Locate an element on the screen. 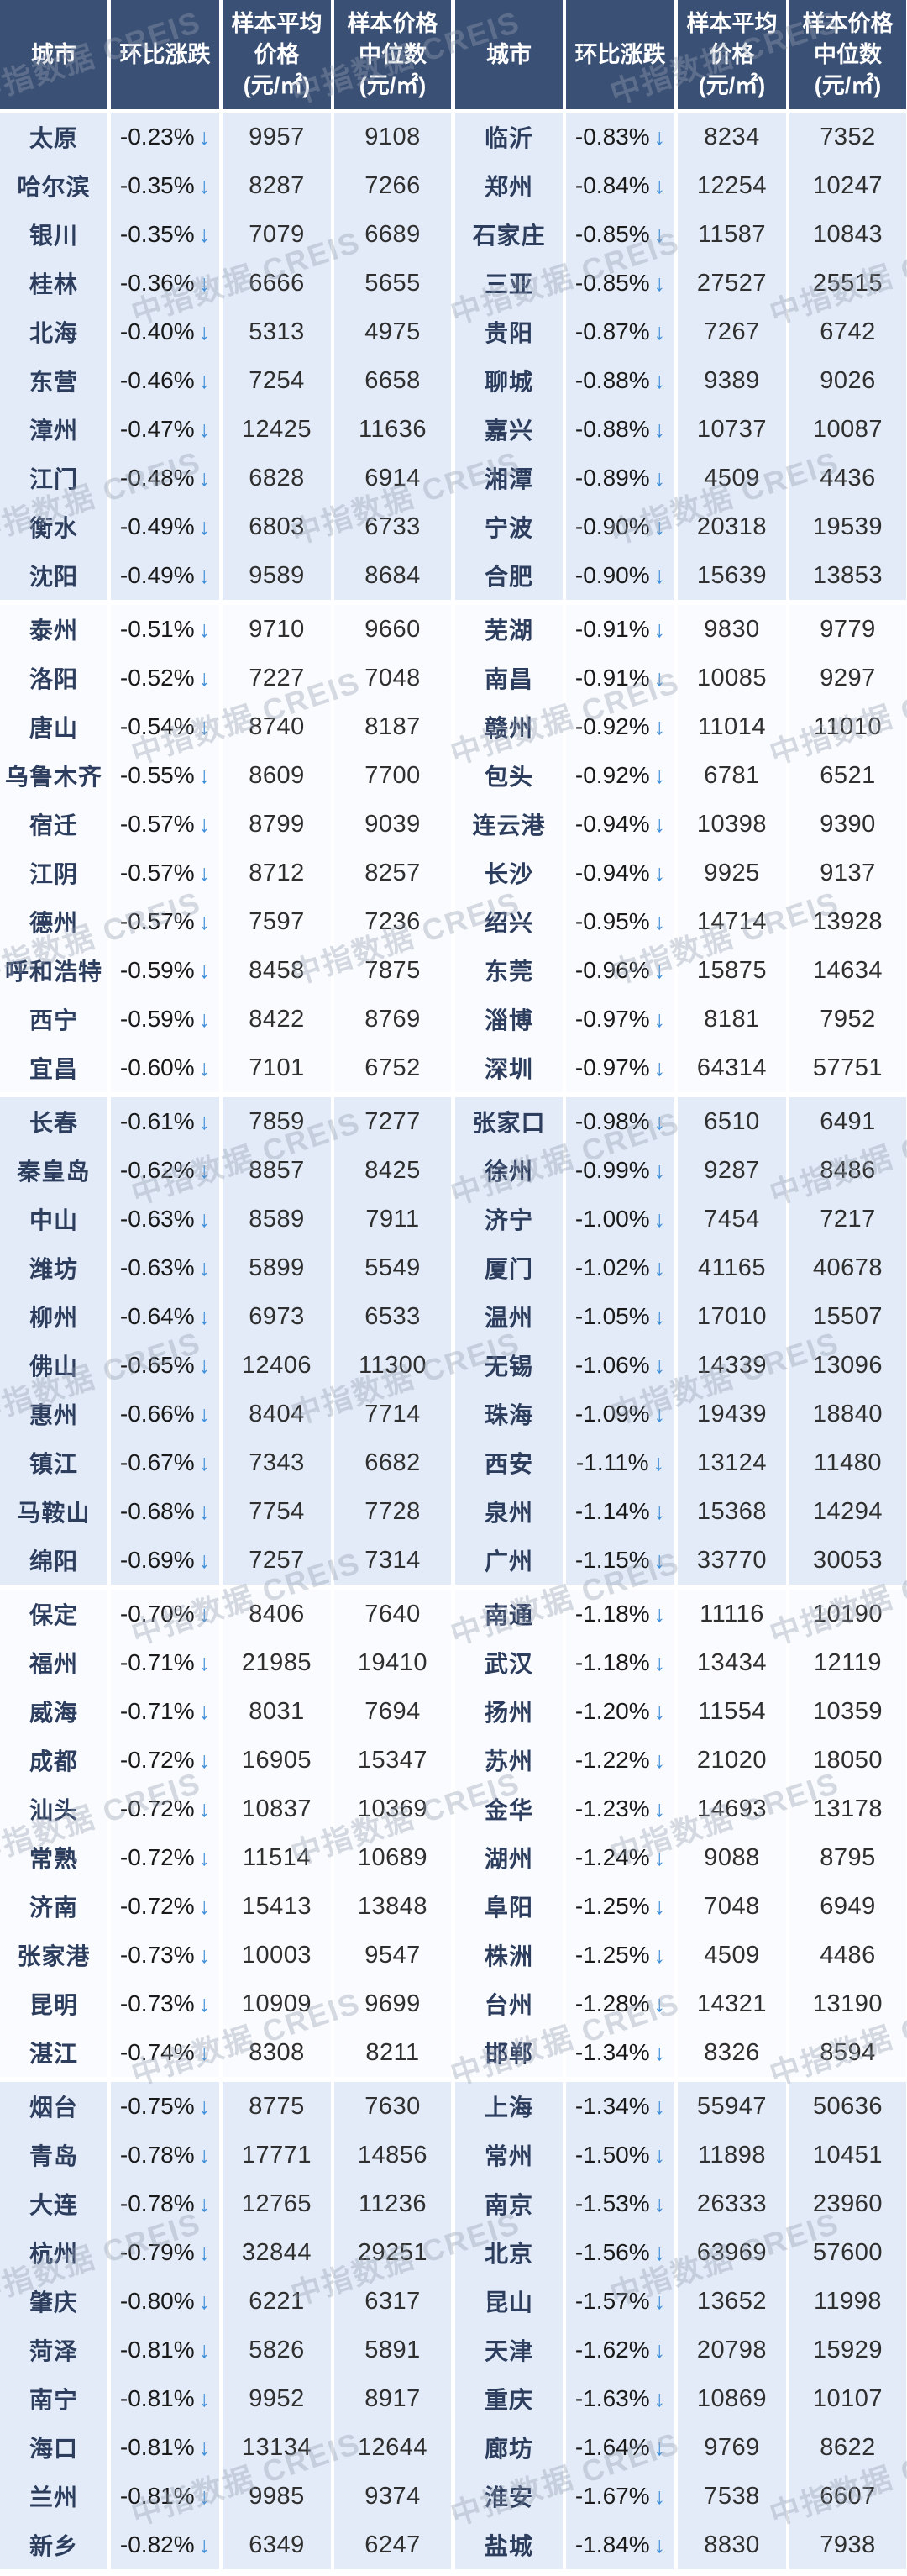 The width and height of the screenshot is (907, 2576). city-cell: 兰州 is located at coordinates (53, 2496).